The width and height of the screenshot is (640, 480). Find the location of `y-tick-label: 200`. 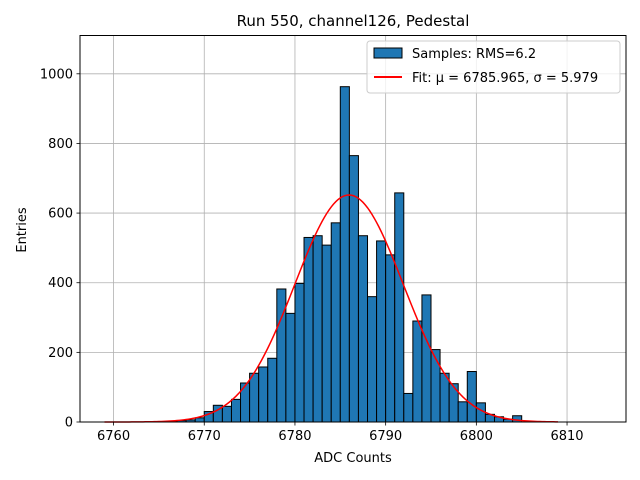

y-tick-label: 200 is located at coordinates (60, 353).